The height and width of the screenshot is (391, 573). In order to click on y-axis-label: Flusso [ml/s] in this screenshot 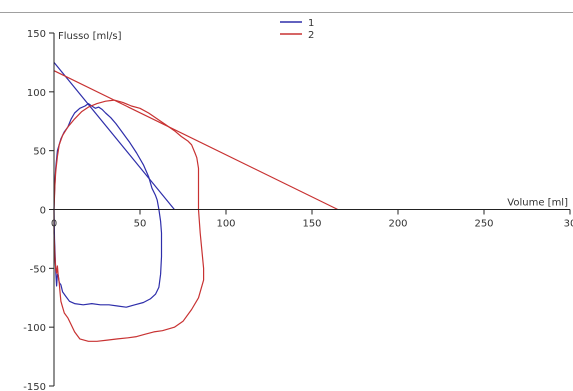, I will do `click(90, 36)`.